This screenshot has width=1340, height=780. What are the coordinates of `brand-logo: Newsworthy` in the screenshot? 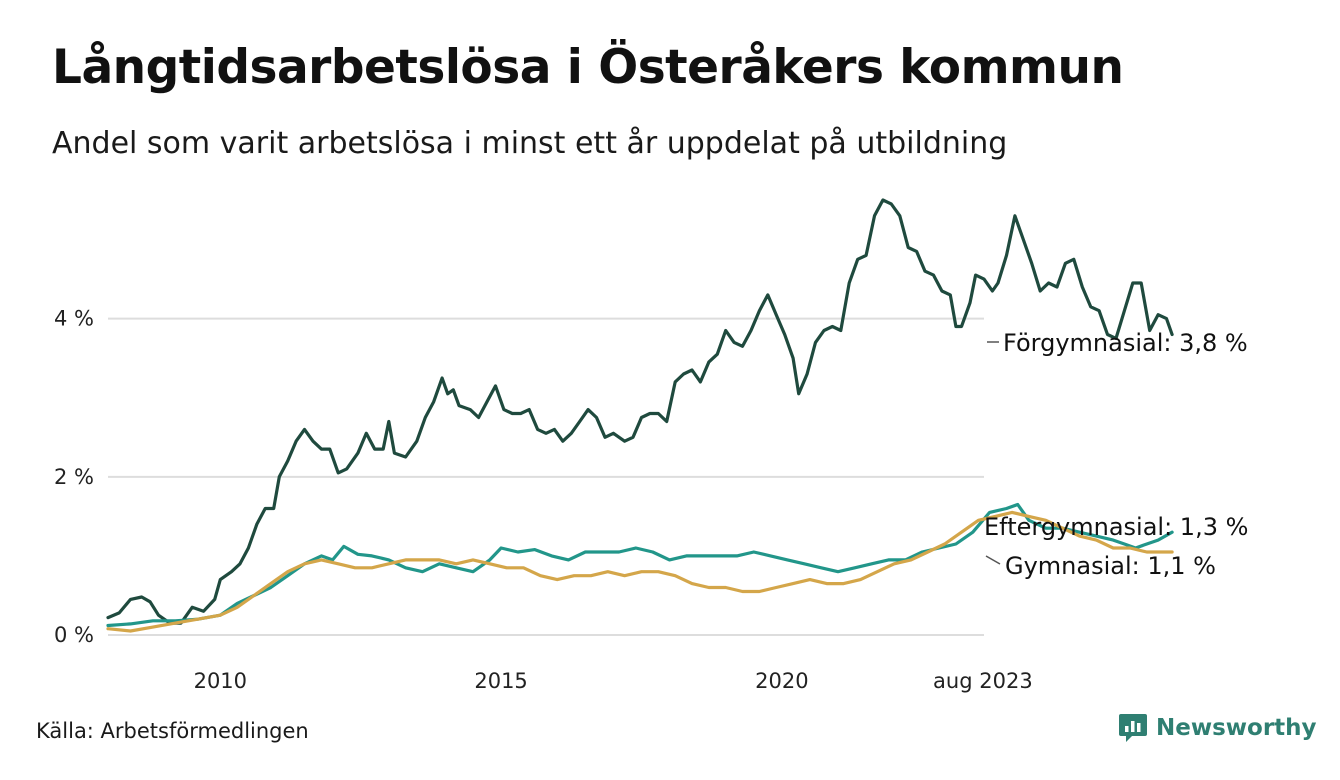 It's located at (1217, 728).